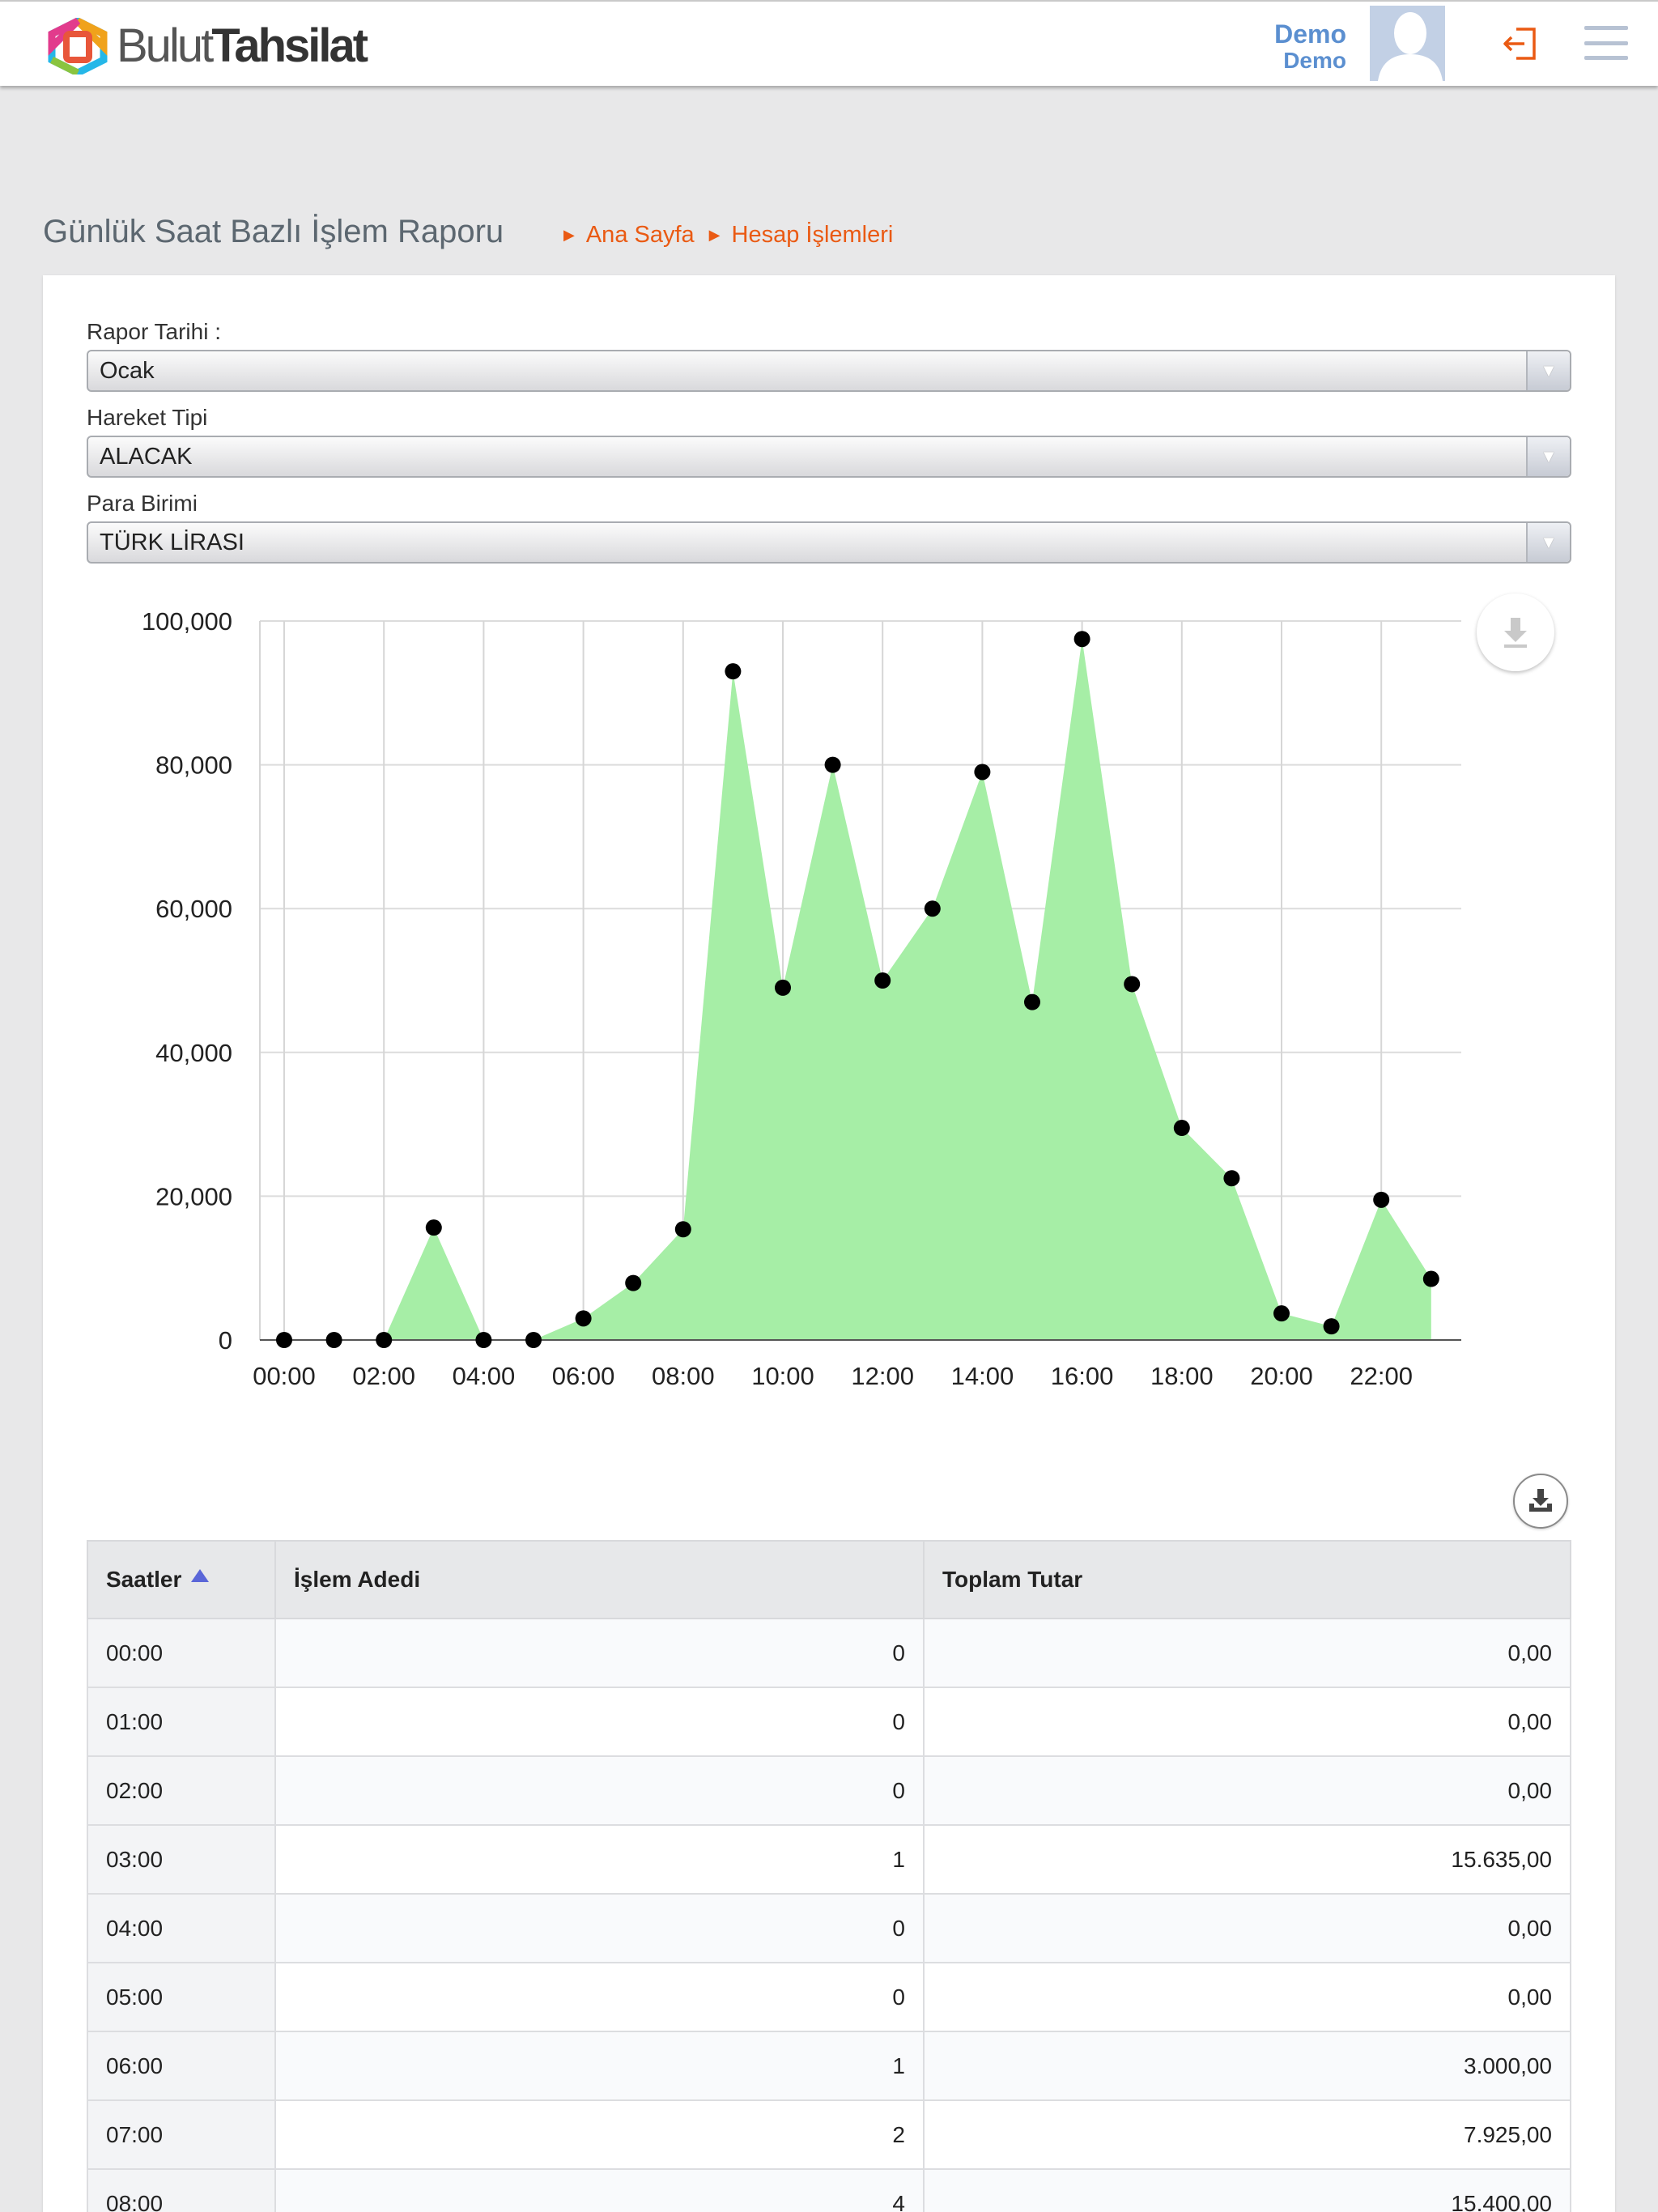 This screenshot has width=1658, height=2212. I want to click on table-row: 07:00 2 7.925,00, so click(829, 2134).